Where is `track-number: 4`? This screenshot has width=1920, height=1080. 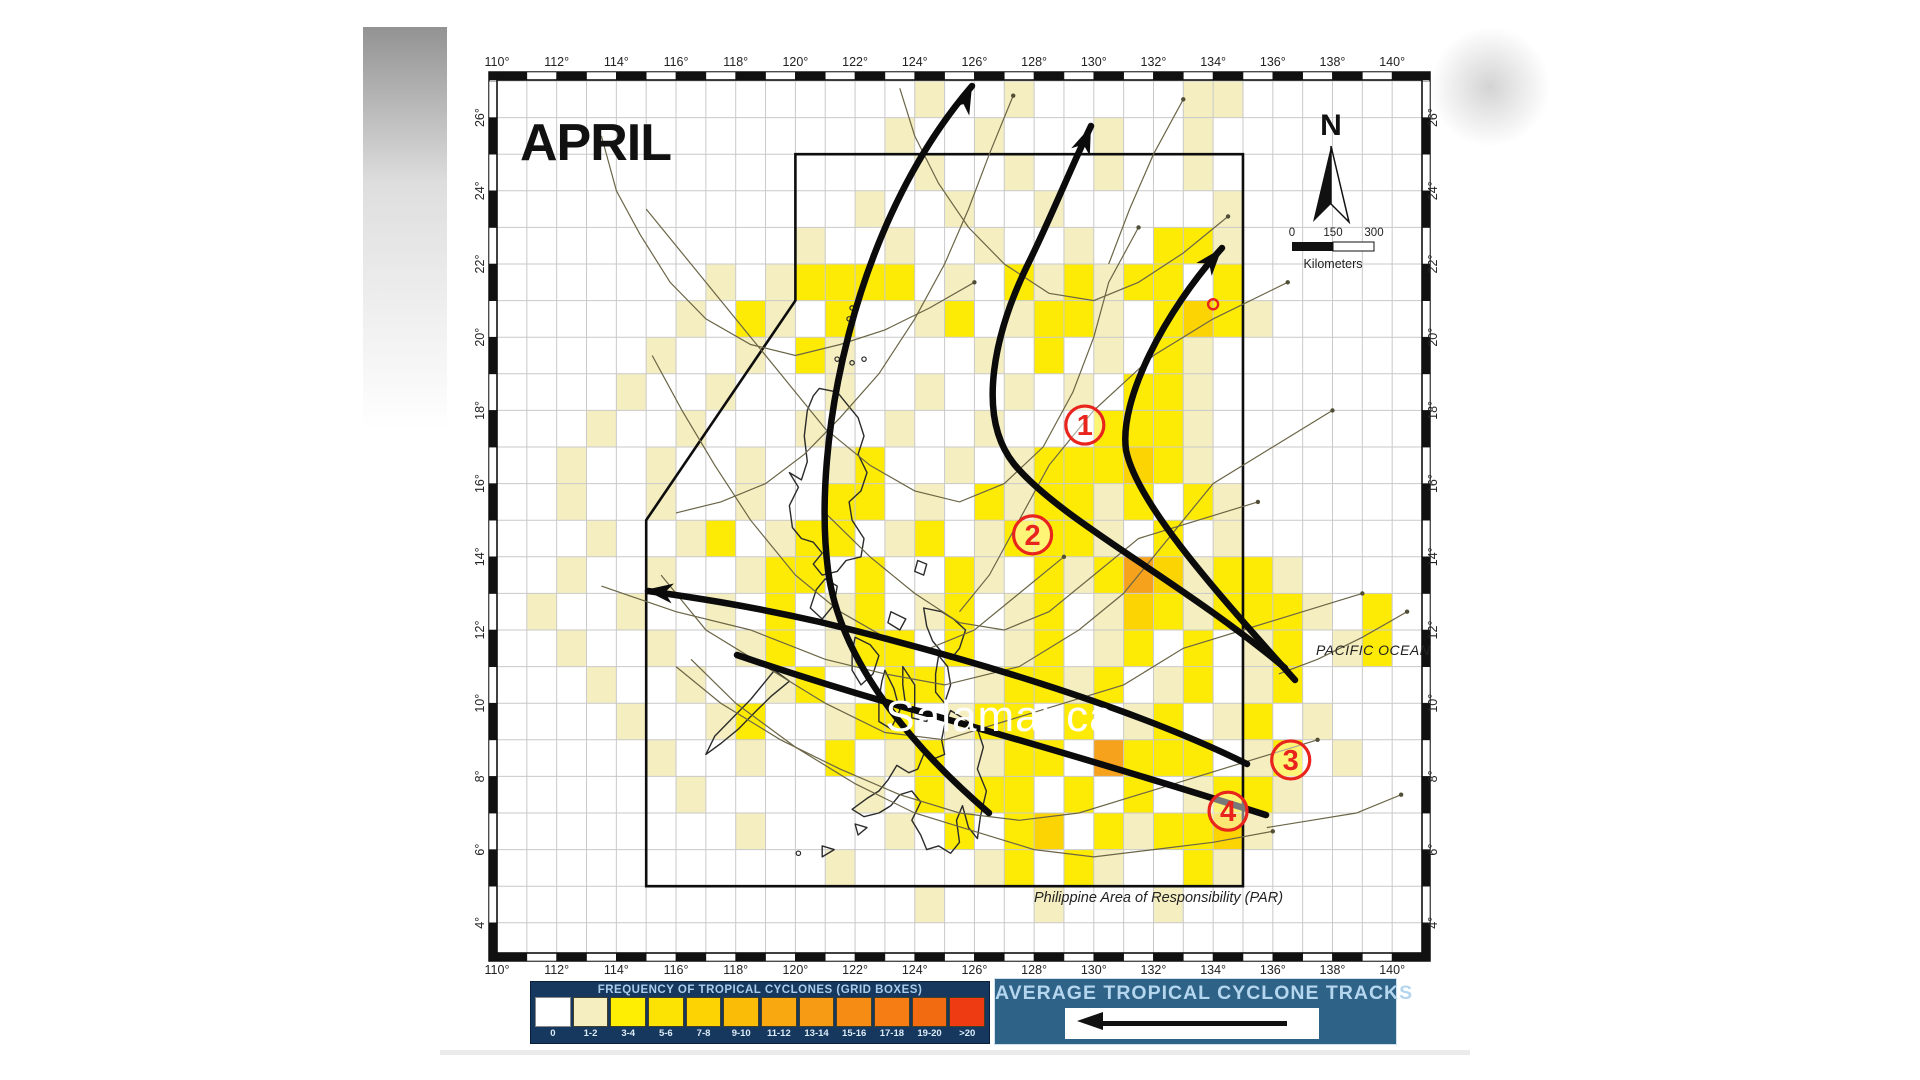
track-number: 4 is located at coordinates (1228, 812).